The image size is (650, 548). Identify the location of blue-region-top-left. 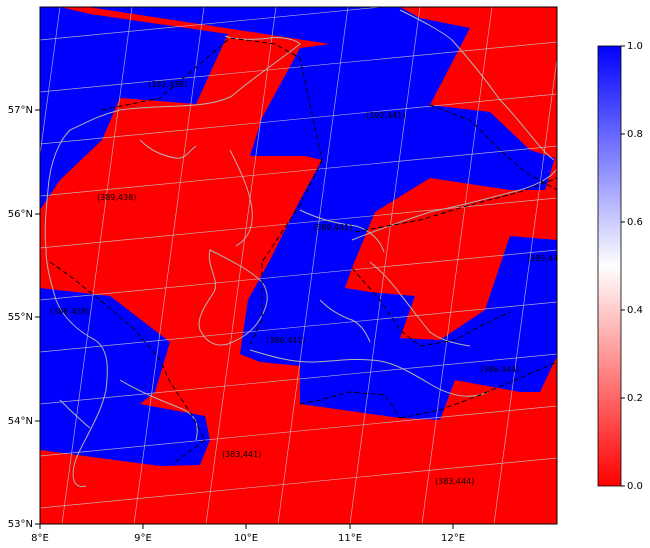
(134, 108).